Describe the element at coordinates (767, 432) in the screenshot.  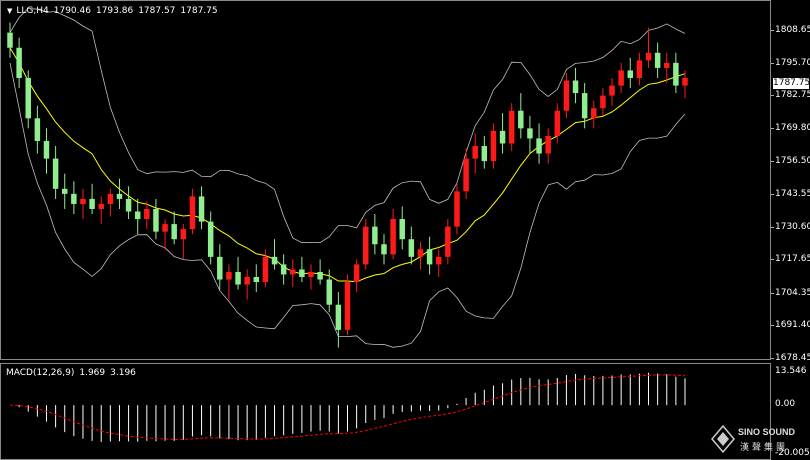
I see `logo-name: SINO SOUND` at that location.